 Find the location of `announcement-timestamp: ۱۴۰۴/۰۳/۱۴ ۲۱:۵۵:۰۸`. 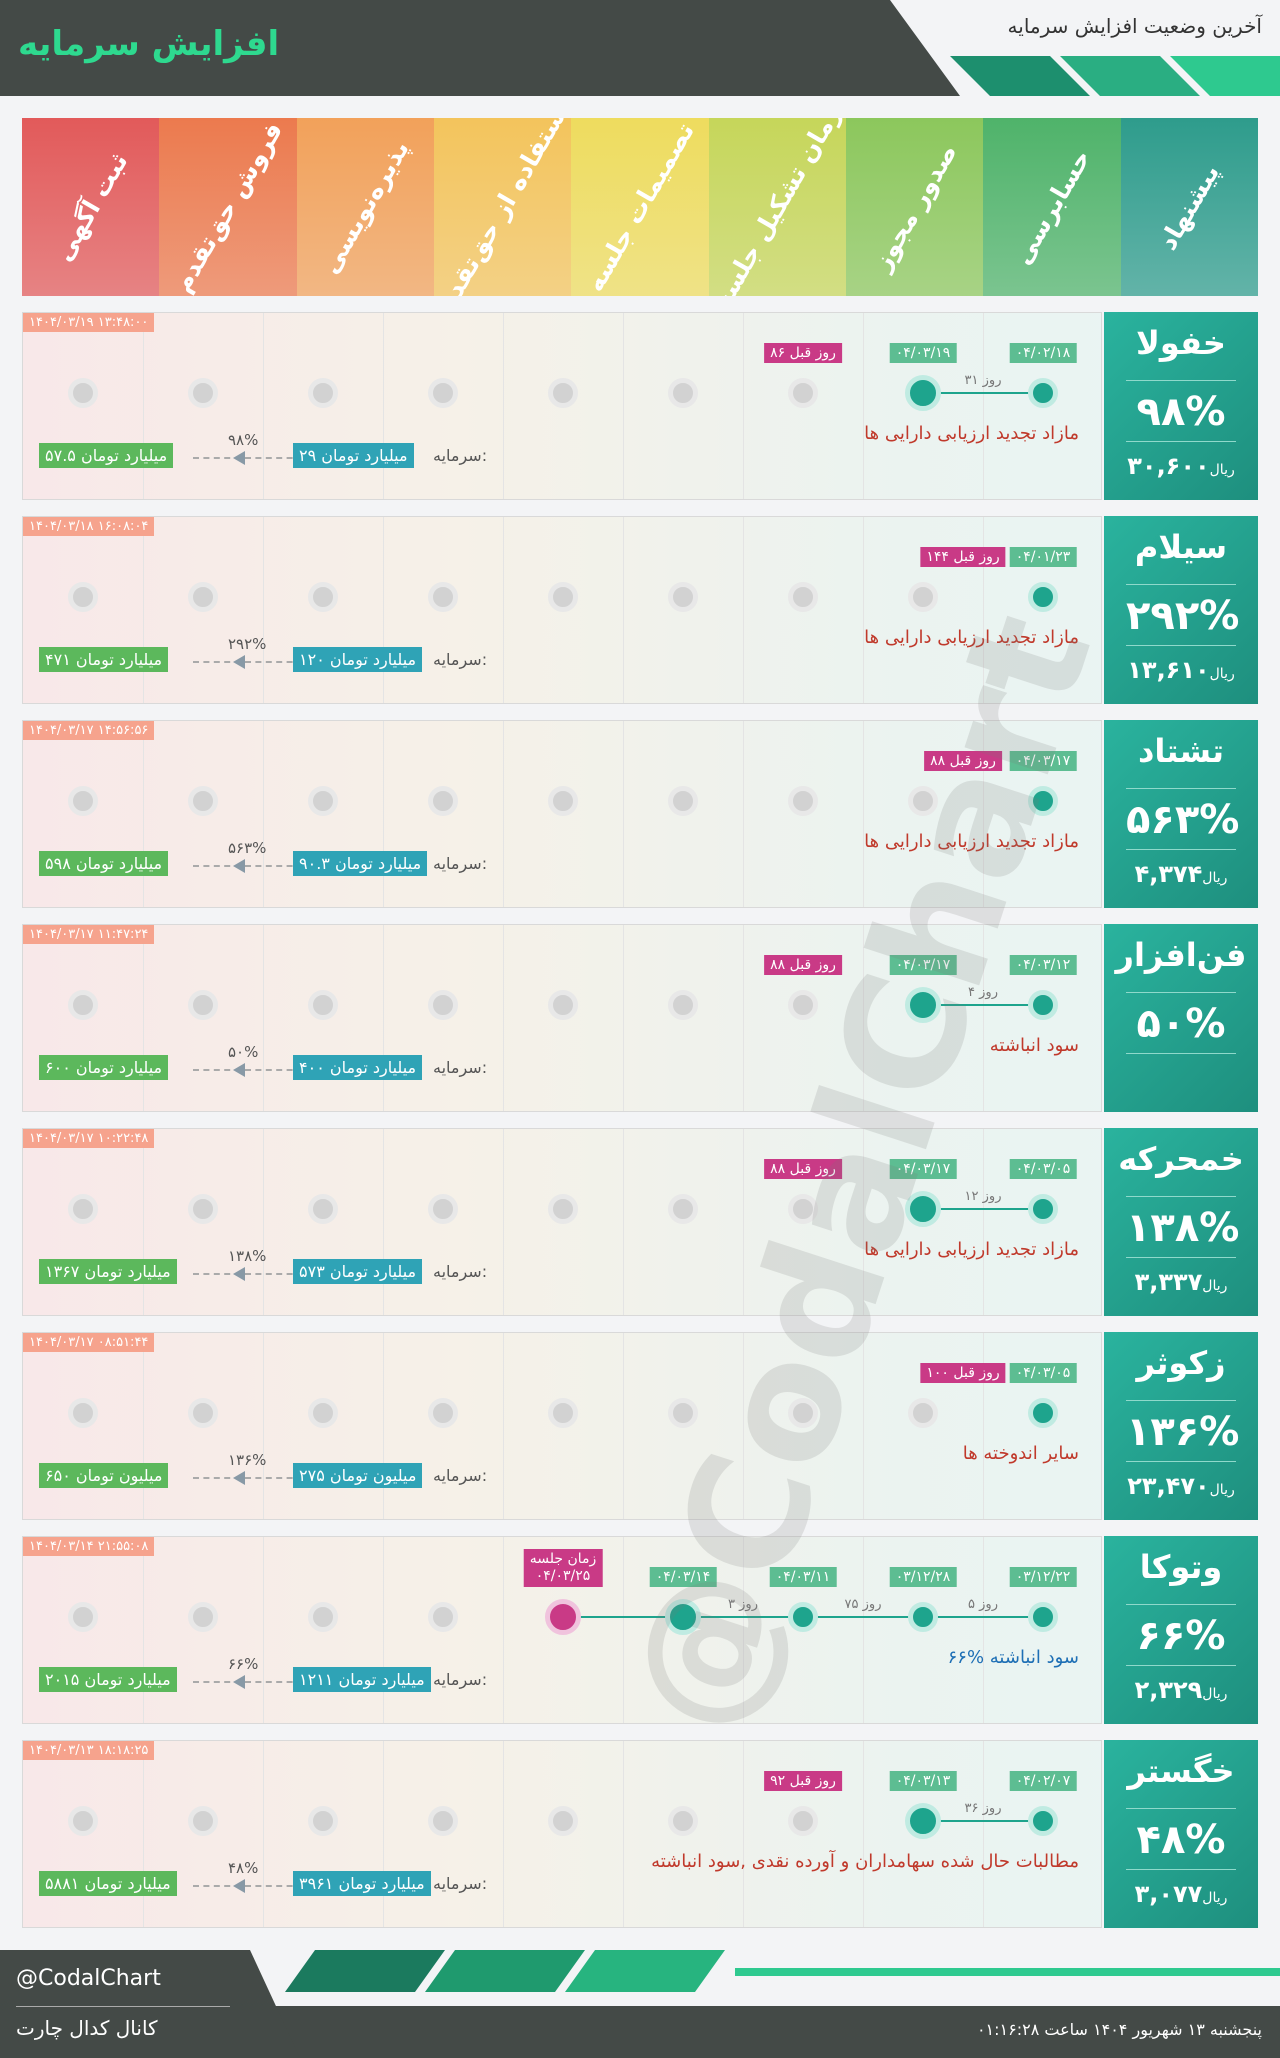

announcement-timestamp: ۱۴۰۴/۰۳/۱۴ ۲۱:۵۵:۰۸ is located at coordinates (89, 1546).